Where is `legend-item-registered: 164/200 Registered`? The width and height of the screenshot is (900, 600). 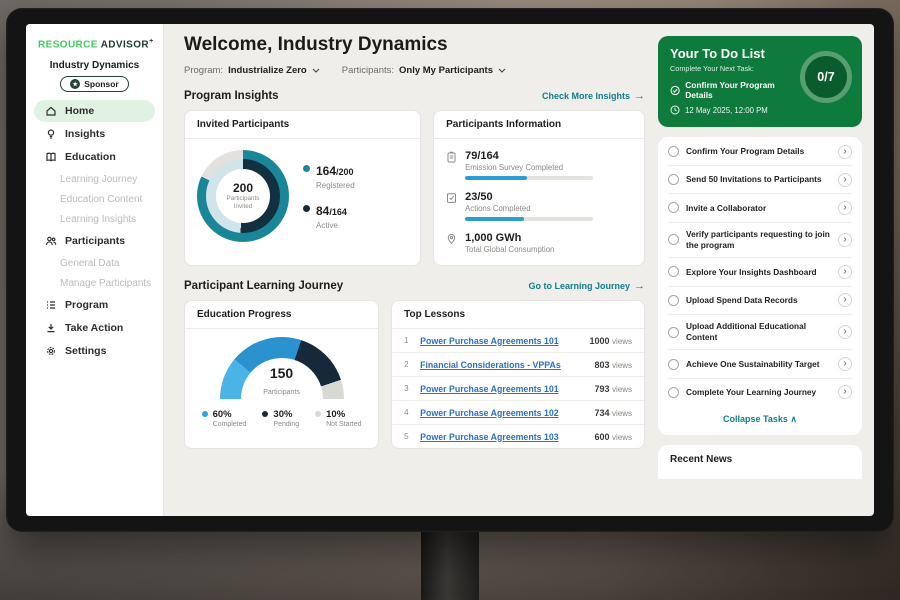 legend-item-registered: 164/200 Registered is located at coordinates (329, 176).